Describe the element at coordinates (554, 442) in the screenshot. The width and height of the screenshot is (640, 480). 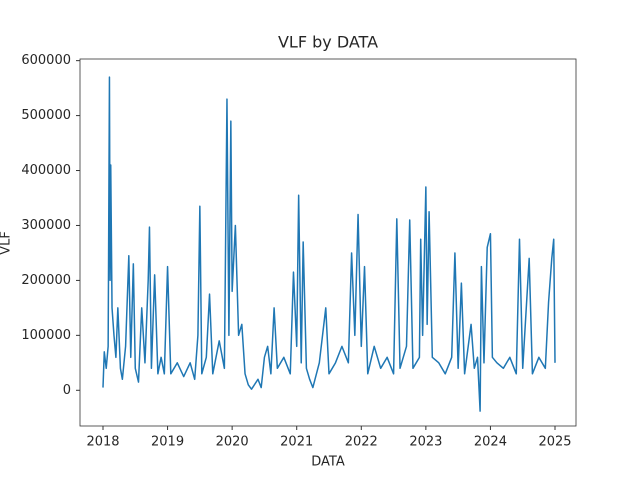
I see `x-tick-label: 2025` at that location.